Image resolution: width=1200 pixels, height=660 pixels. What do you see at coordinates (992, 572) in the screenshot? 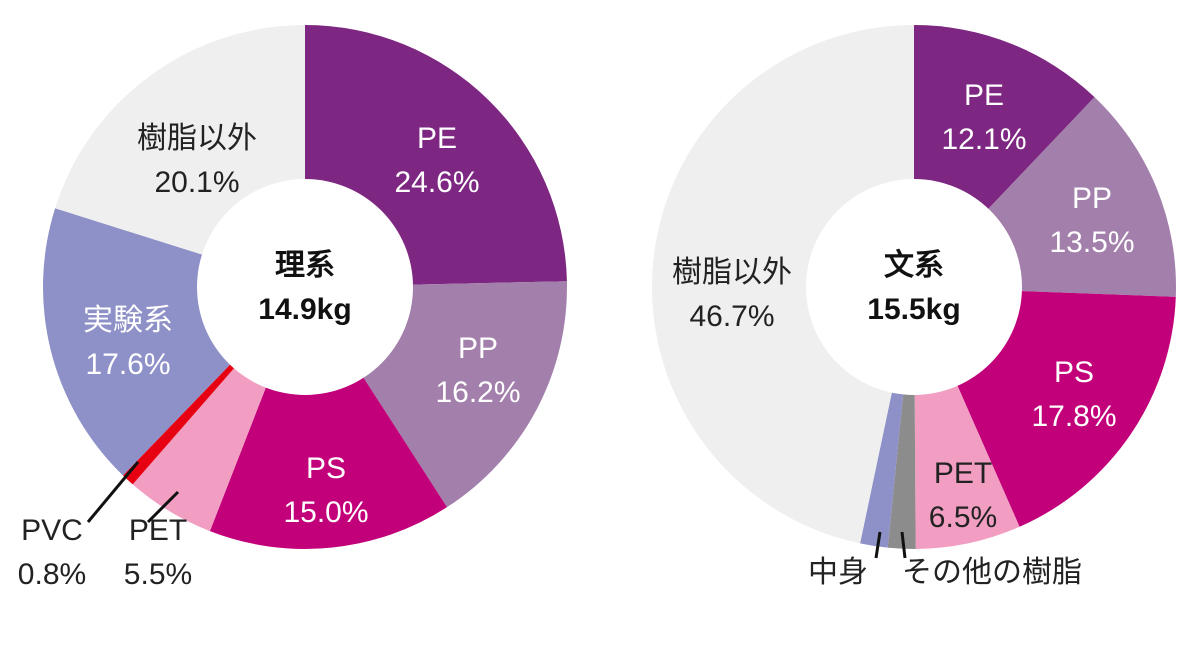
I see `label-humanities-other-resin: その他の樹脂` at bounding box center [992, 572].